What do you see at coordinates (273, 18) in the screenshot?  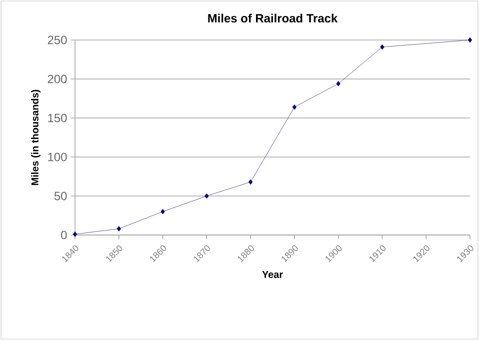 I see `chart-title: Miles of Railroad Track` at bounding box center [273, 18].